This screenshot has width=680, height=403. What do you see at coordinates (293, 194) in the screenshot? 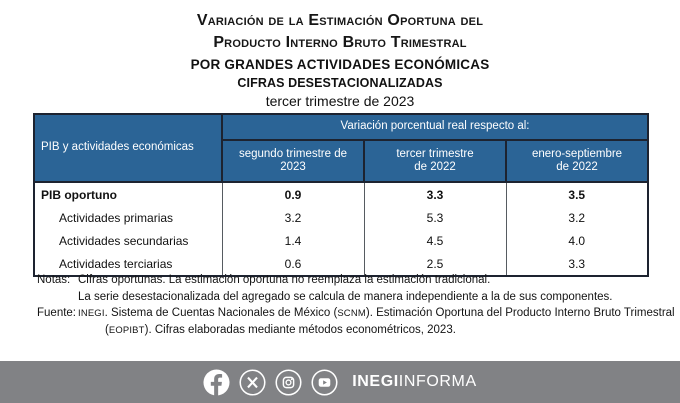
I see `value-cell: 0.9` at bounding box center [293, 194].